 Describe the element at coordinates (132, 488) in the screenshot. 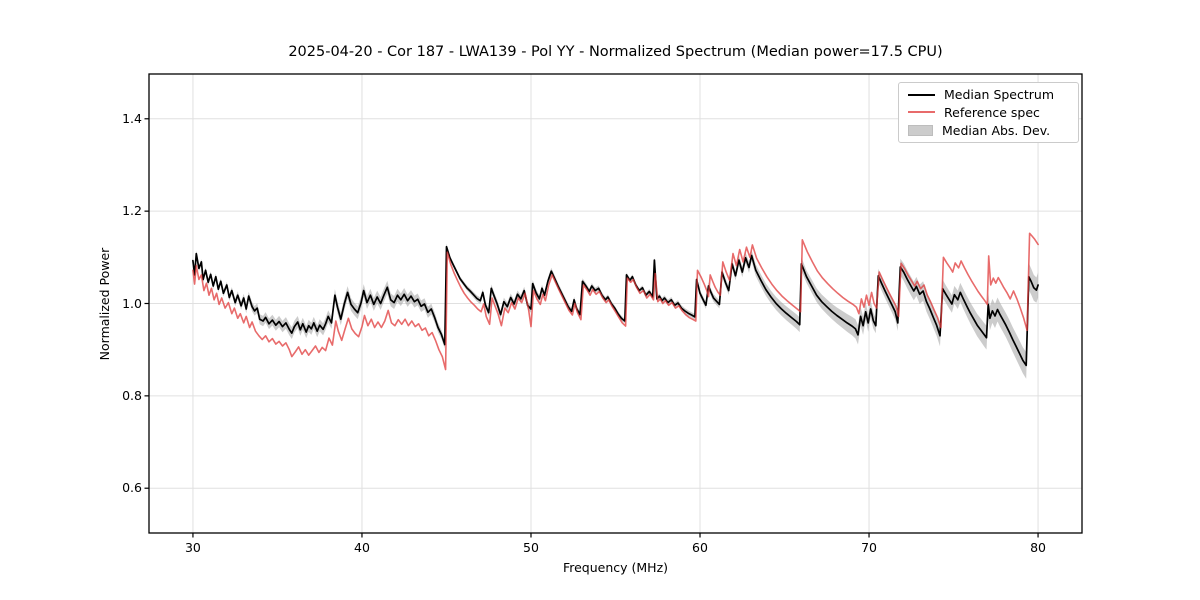

I see `y-tick-label: 0.6` at that location.